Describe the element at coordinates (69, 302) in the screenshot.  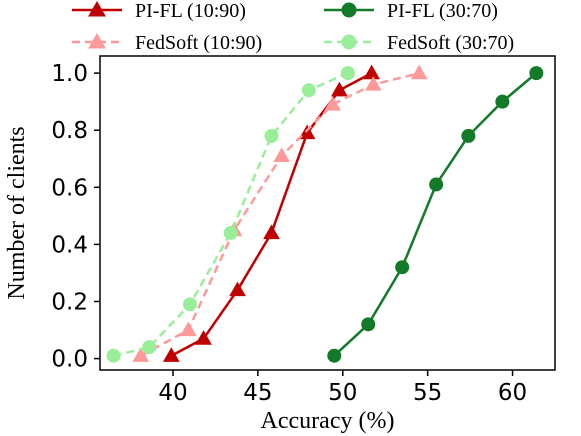
I see `y-tick-label: 0.2` at that location.